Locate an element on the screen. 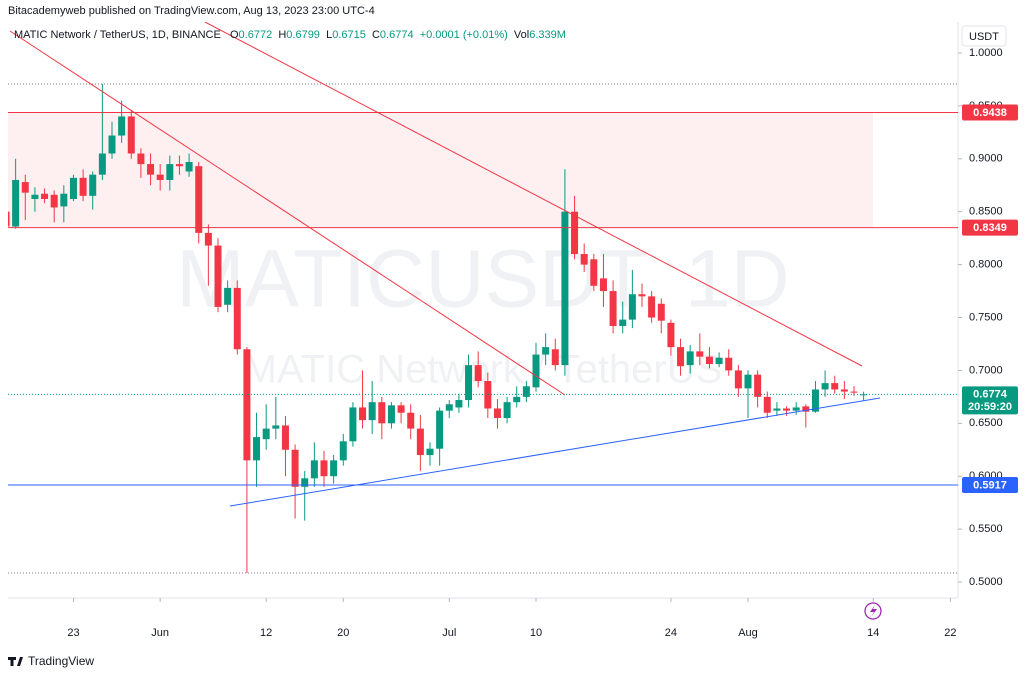  volume-key: Vol is located at coordinates (521, 35).